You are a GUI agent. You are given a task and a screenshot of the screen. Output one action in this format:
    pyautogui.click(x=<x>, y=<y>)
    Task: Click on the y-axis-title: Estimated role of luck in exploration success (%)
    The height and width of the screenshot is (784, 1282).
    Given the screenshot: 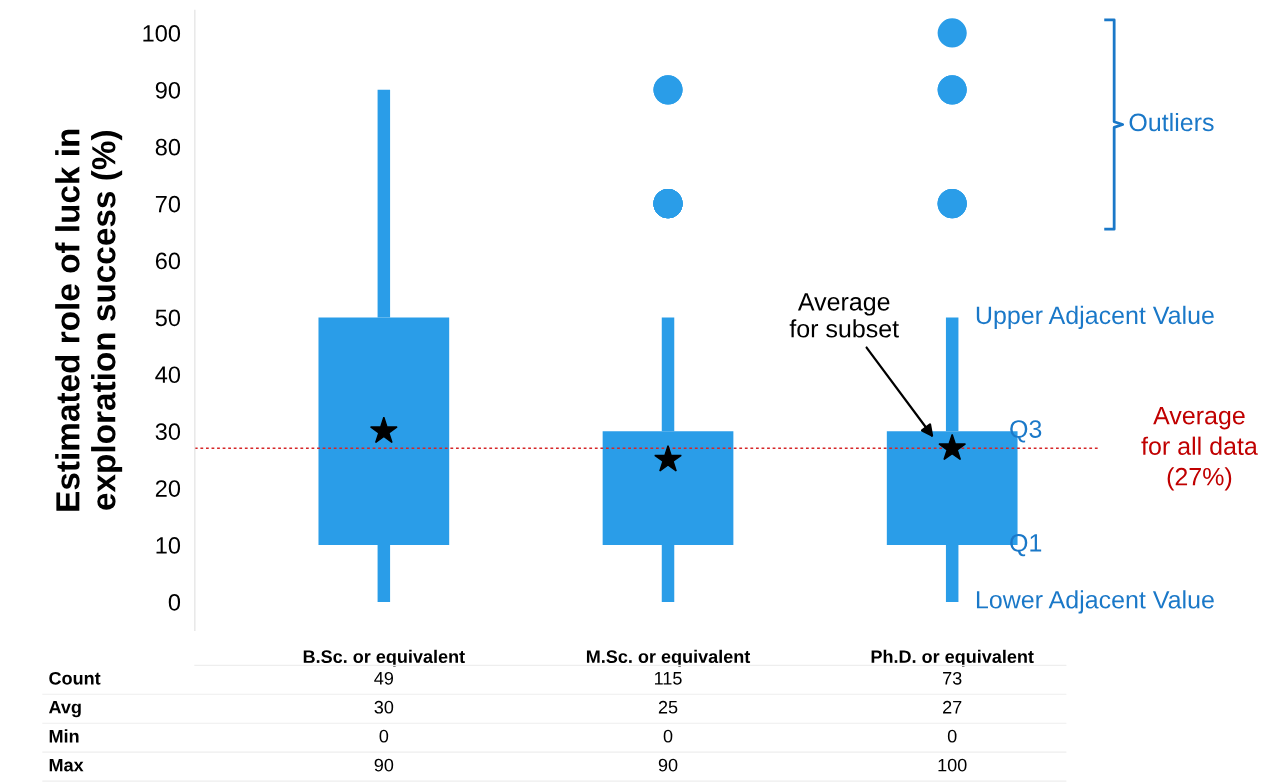 What is the action you would take?
    pyautogui.click(x=89, y=320)
    